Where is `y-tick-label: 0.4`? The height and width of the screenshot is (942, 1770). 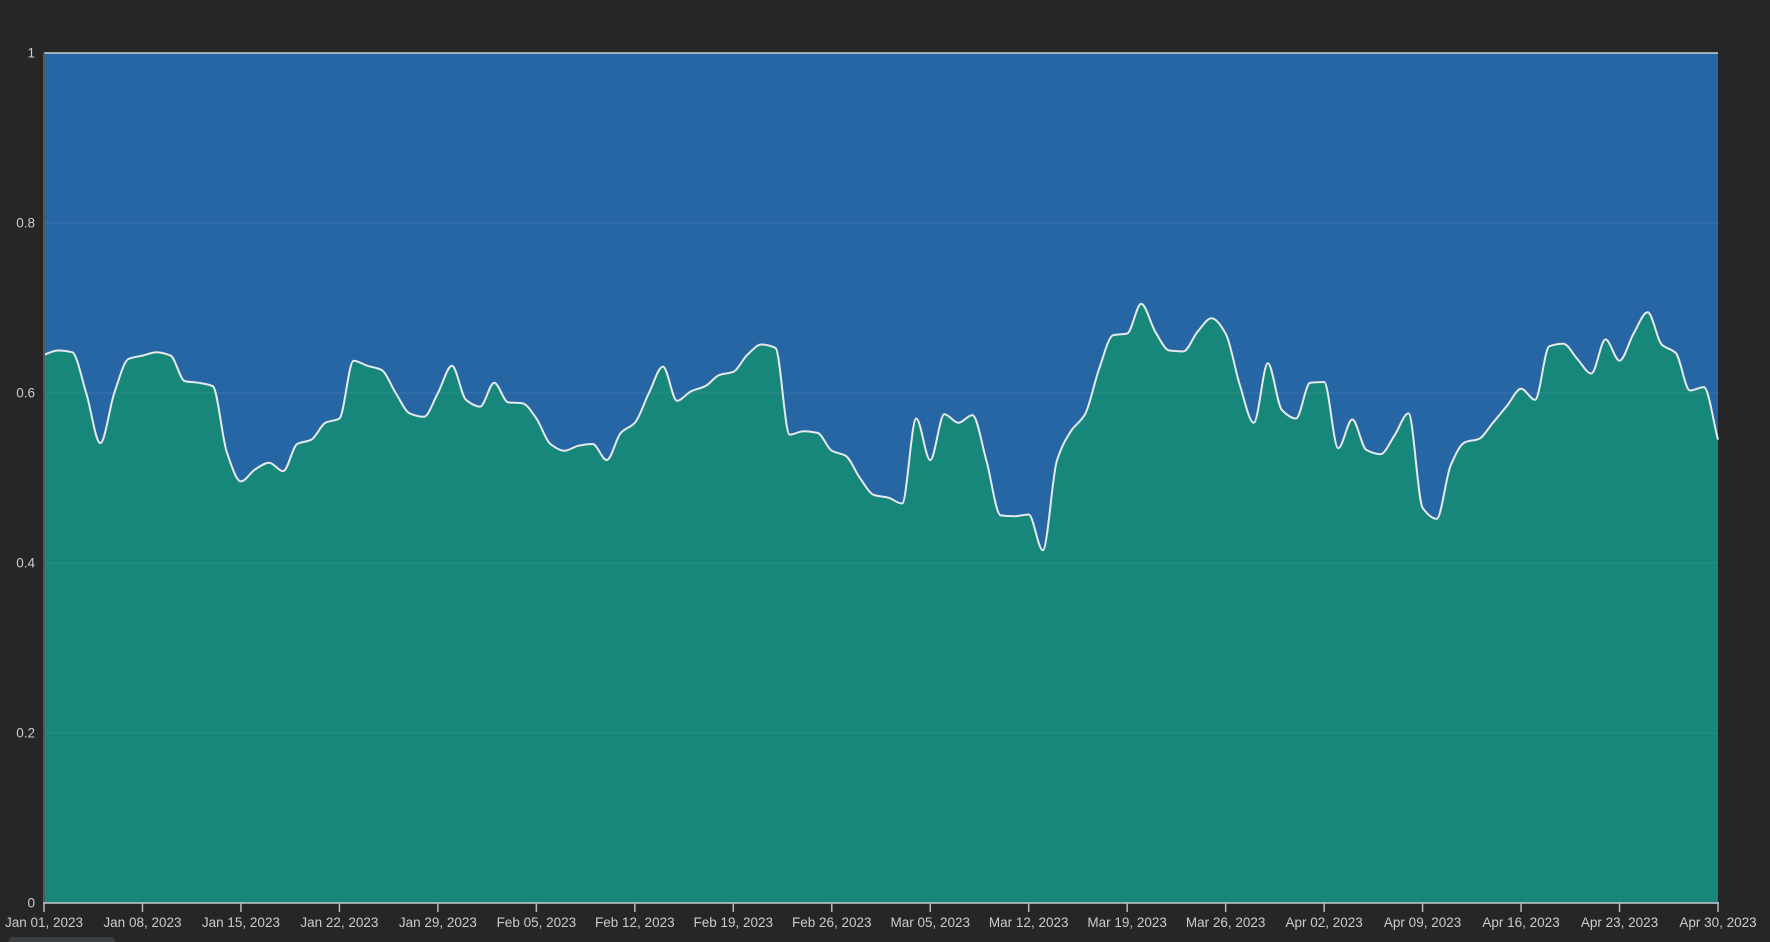
y-tick-label: 0.4 is located at coordinates (25, 563).